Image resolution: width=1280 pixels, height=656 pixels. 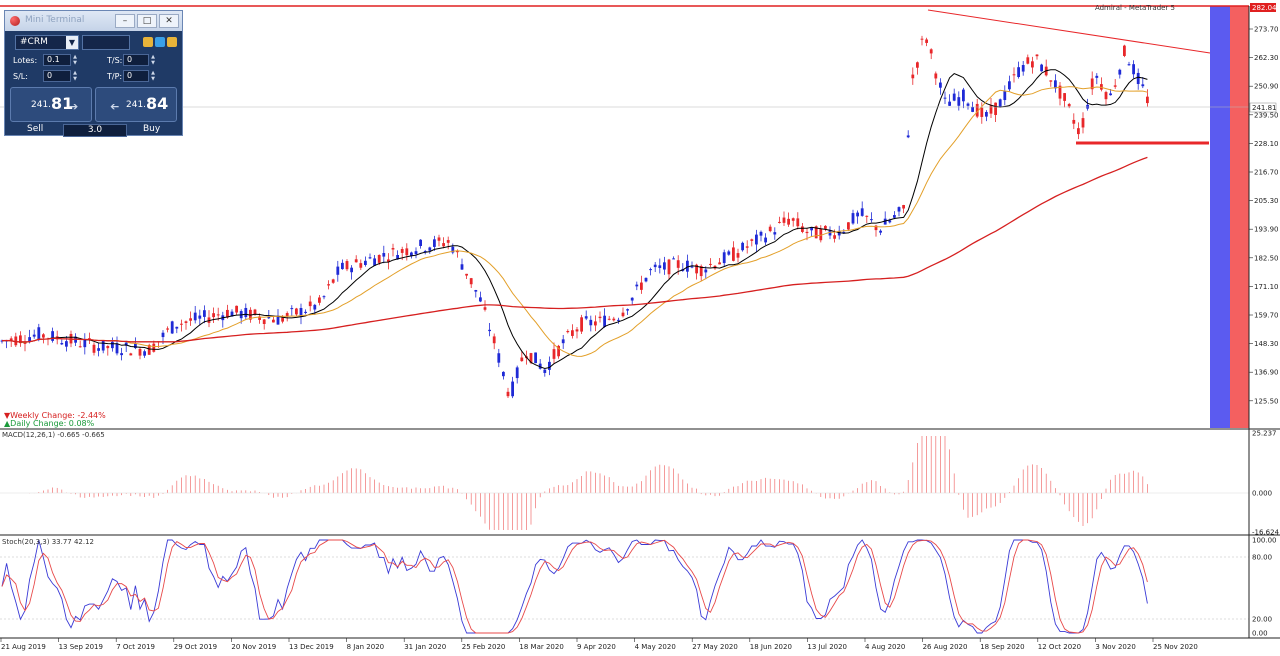 I want to click on sell-price-box: 241. 81 ➔, so click(x=51, y=104).